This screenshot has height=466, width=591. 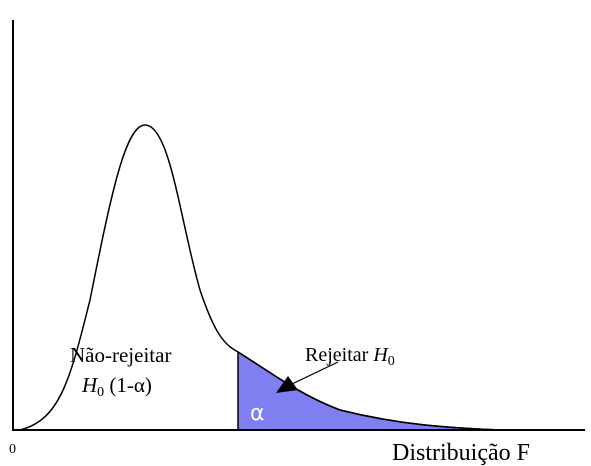 I want to click on reject-word: Rejeitar, so click(x=339, y=355).